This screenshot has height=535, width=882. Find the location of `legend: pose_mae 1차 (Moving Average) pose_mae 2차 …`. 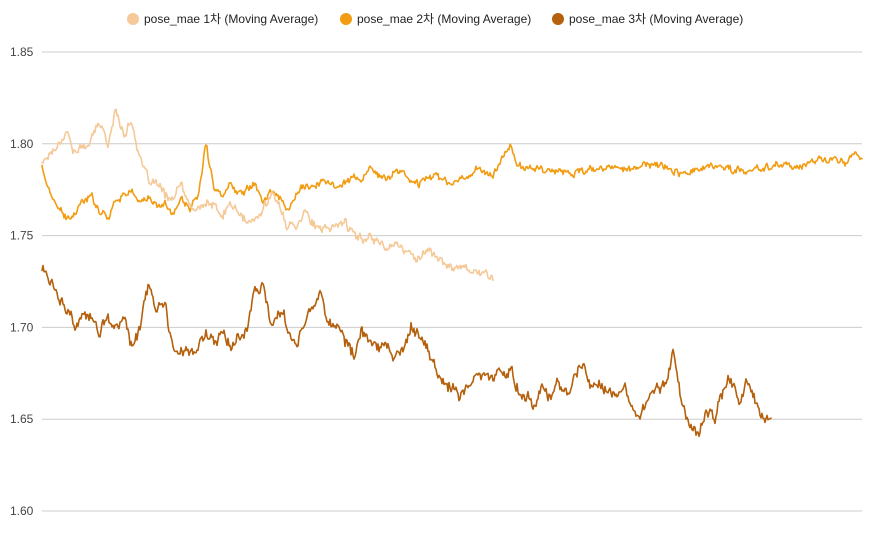

legend: pose_mae 1차 (Moving Average) pose_mae 2차 … is located at coordinates (435, 19).